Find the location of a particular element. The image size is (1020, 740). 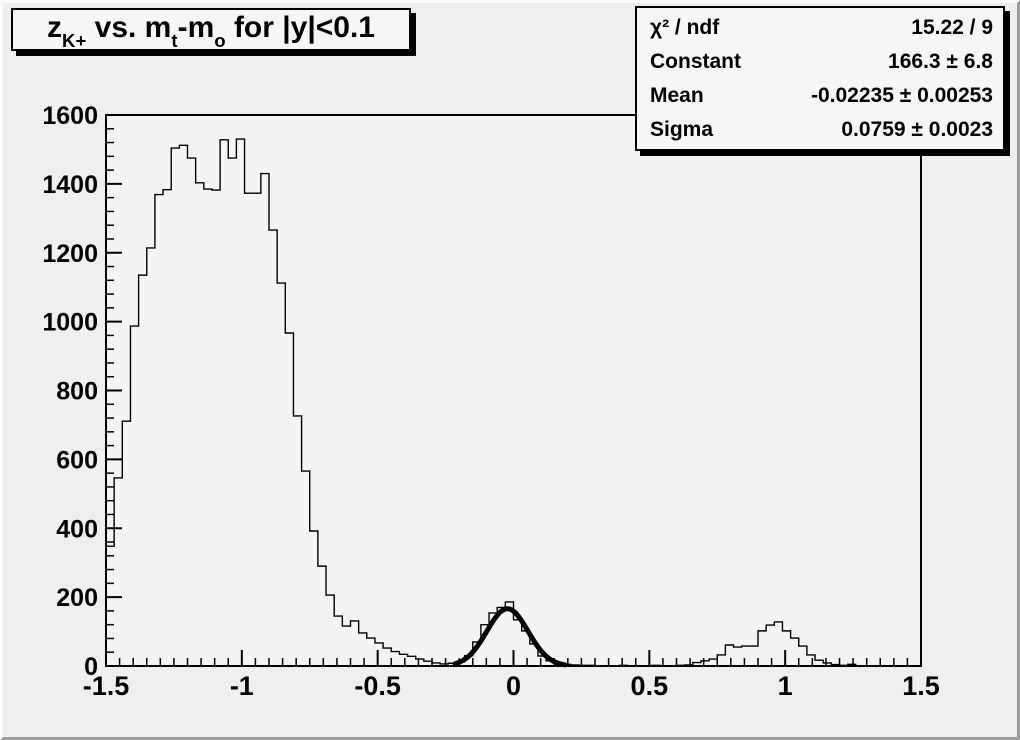

stats-row: χ² / ndf 15.22 / 9 is located at coordinates (821, 27).